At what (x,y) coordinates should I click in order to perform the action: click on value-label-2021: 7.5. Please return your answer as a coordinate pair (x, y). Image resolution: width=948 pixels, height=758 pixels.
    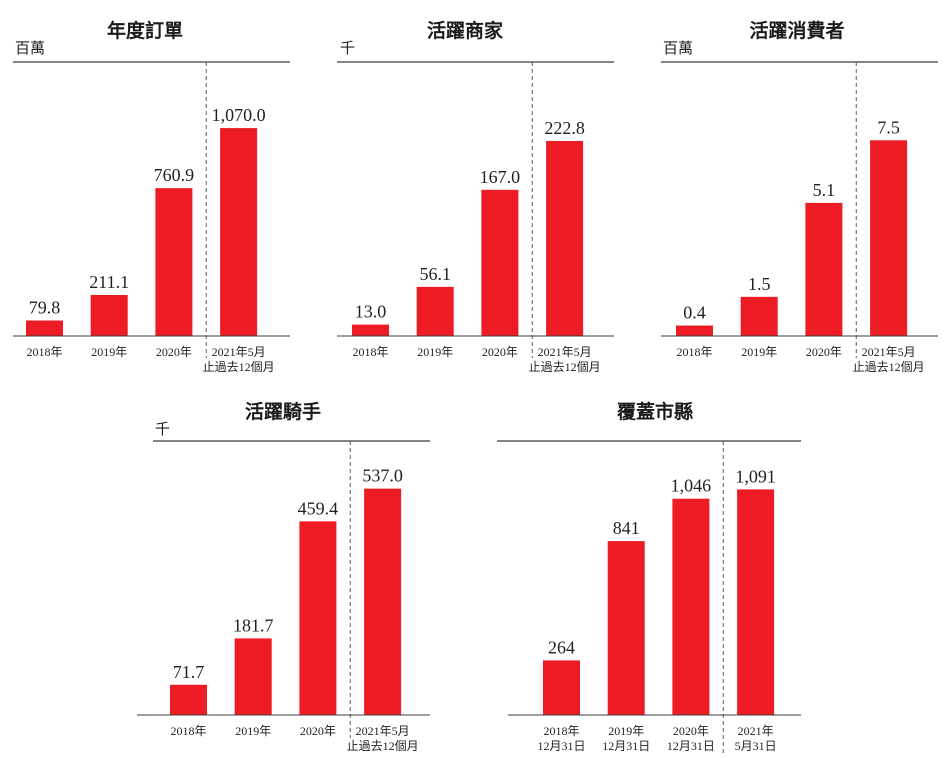
    Looking at the image, I should click on (888, 127).